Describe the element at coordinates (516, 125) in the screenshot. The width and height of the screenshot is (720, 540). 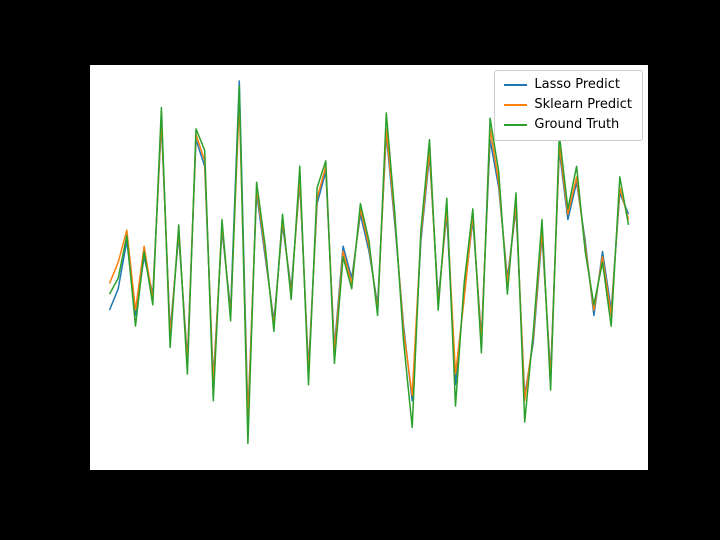
I see `ground-truth-swatch-icon` at that location.